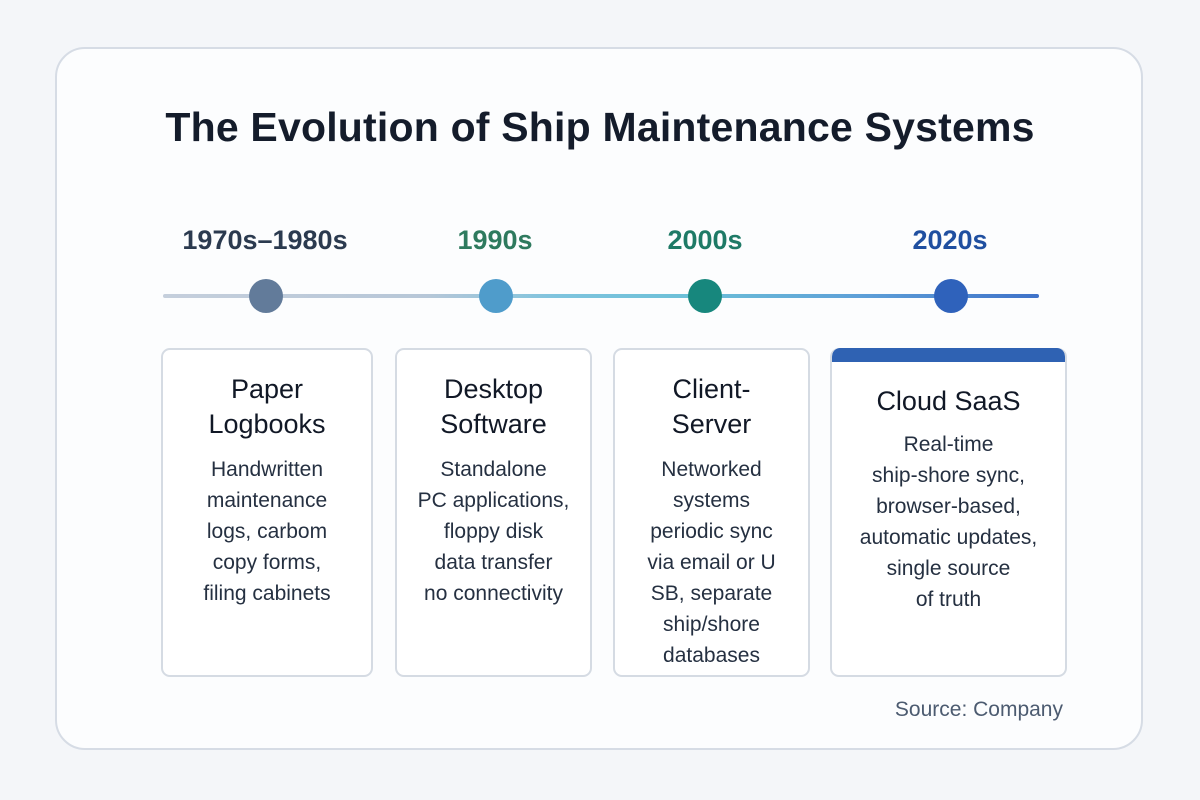 The width and height of the screenshot is (1200, 800). I want to click on highlight-accent-bar, so click(948, 355).